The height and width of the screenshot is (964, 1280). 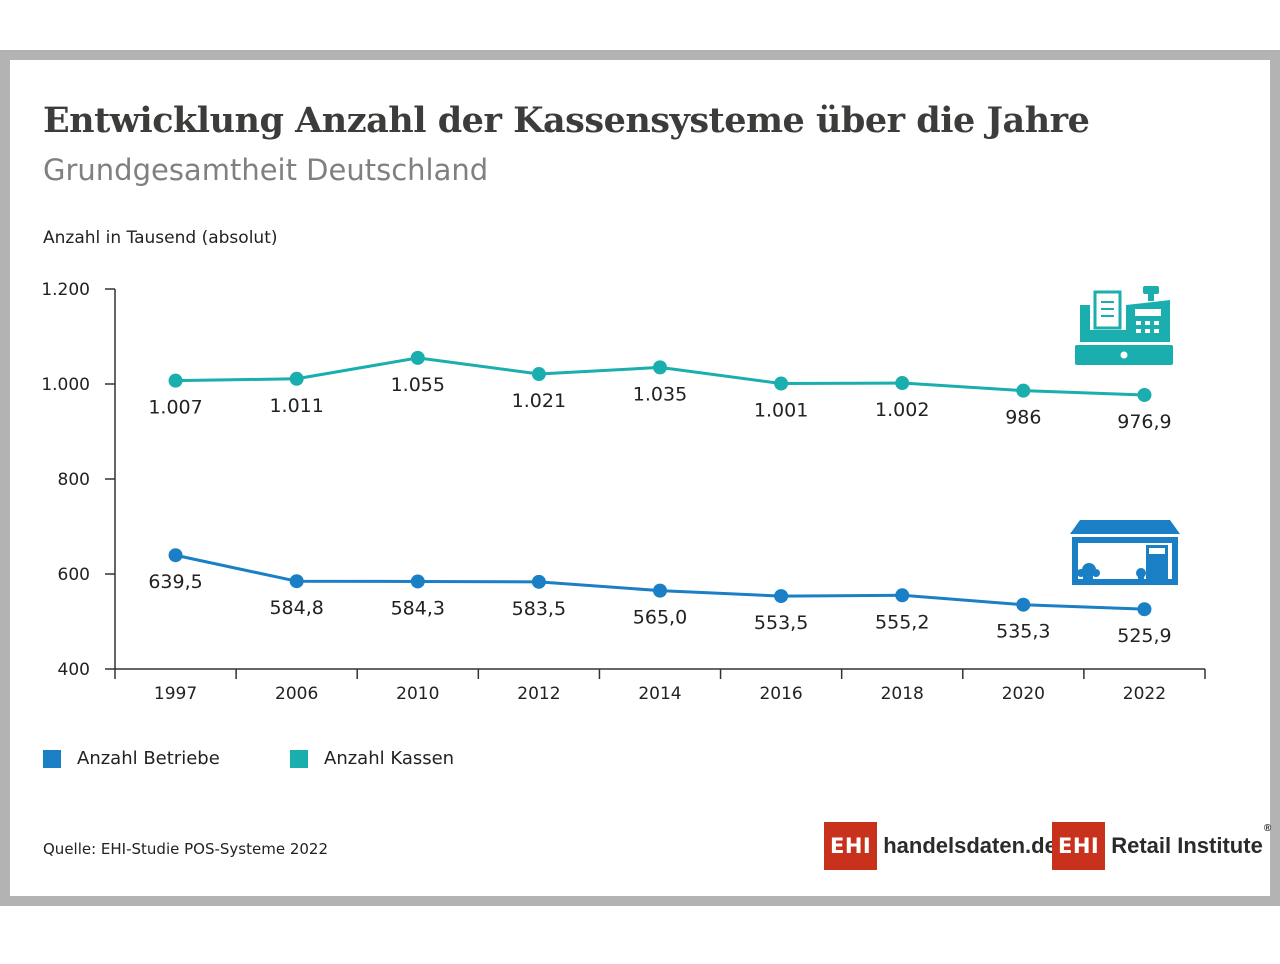 I want to click on logo-retail-institute-text: Retail Institute®, so click(x=1191, y=841).